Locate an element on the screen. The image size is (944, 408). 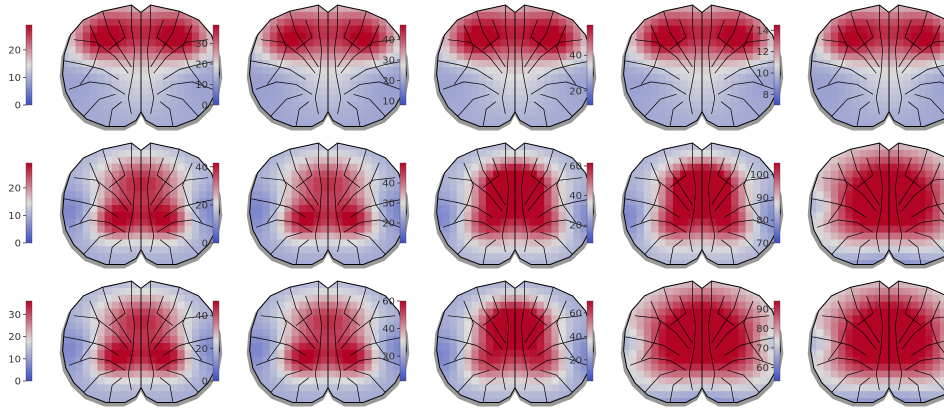
brain-outline is located at coordinates (877, 203).